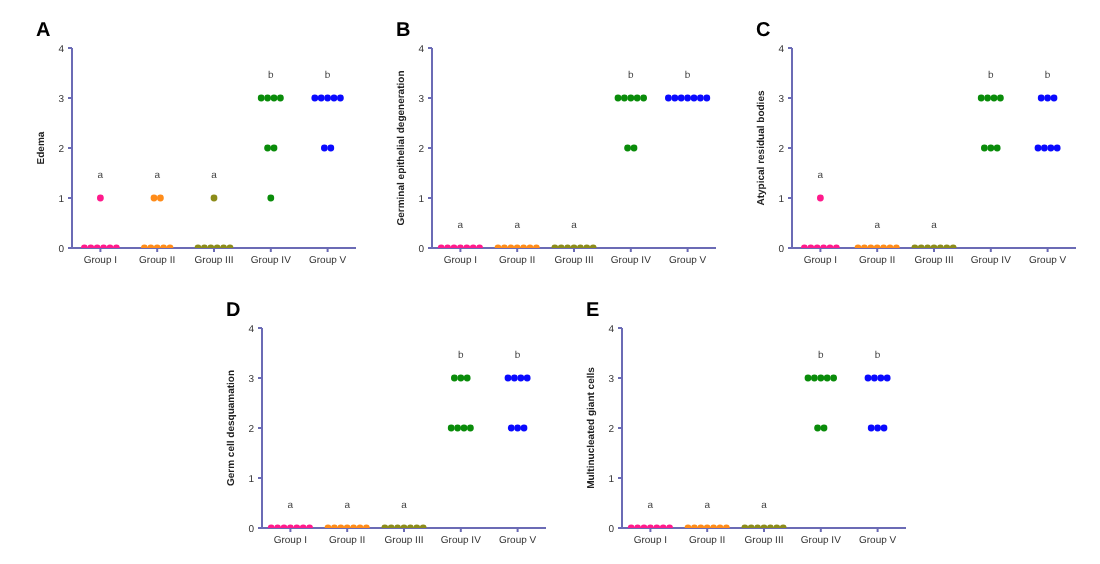 The width and height of the screenshot is (1100, 564). What do you see at coordinates (403, 31) in the screenshot?
I see `chart-title: B` at bounding box center [403, 31].